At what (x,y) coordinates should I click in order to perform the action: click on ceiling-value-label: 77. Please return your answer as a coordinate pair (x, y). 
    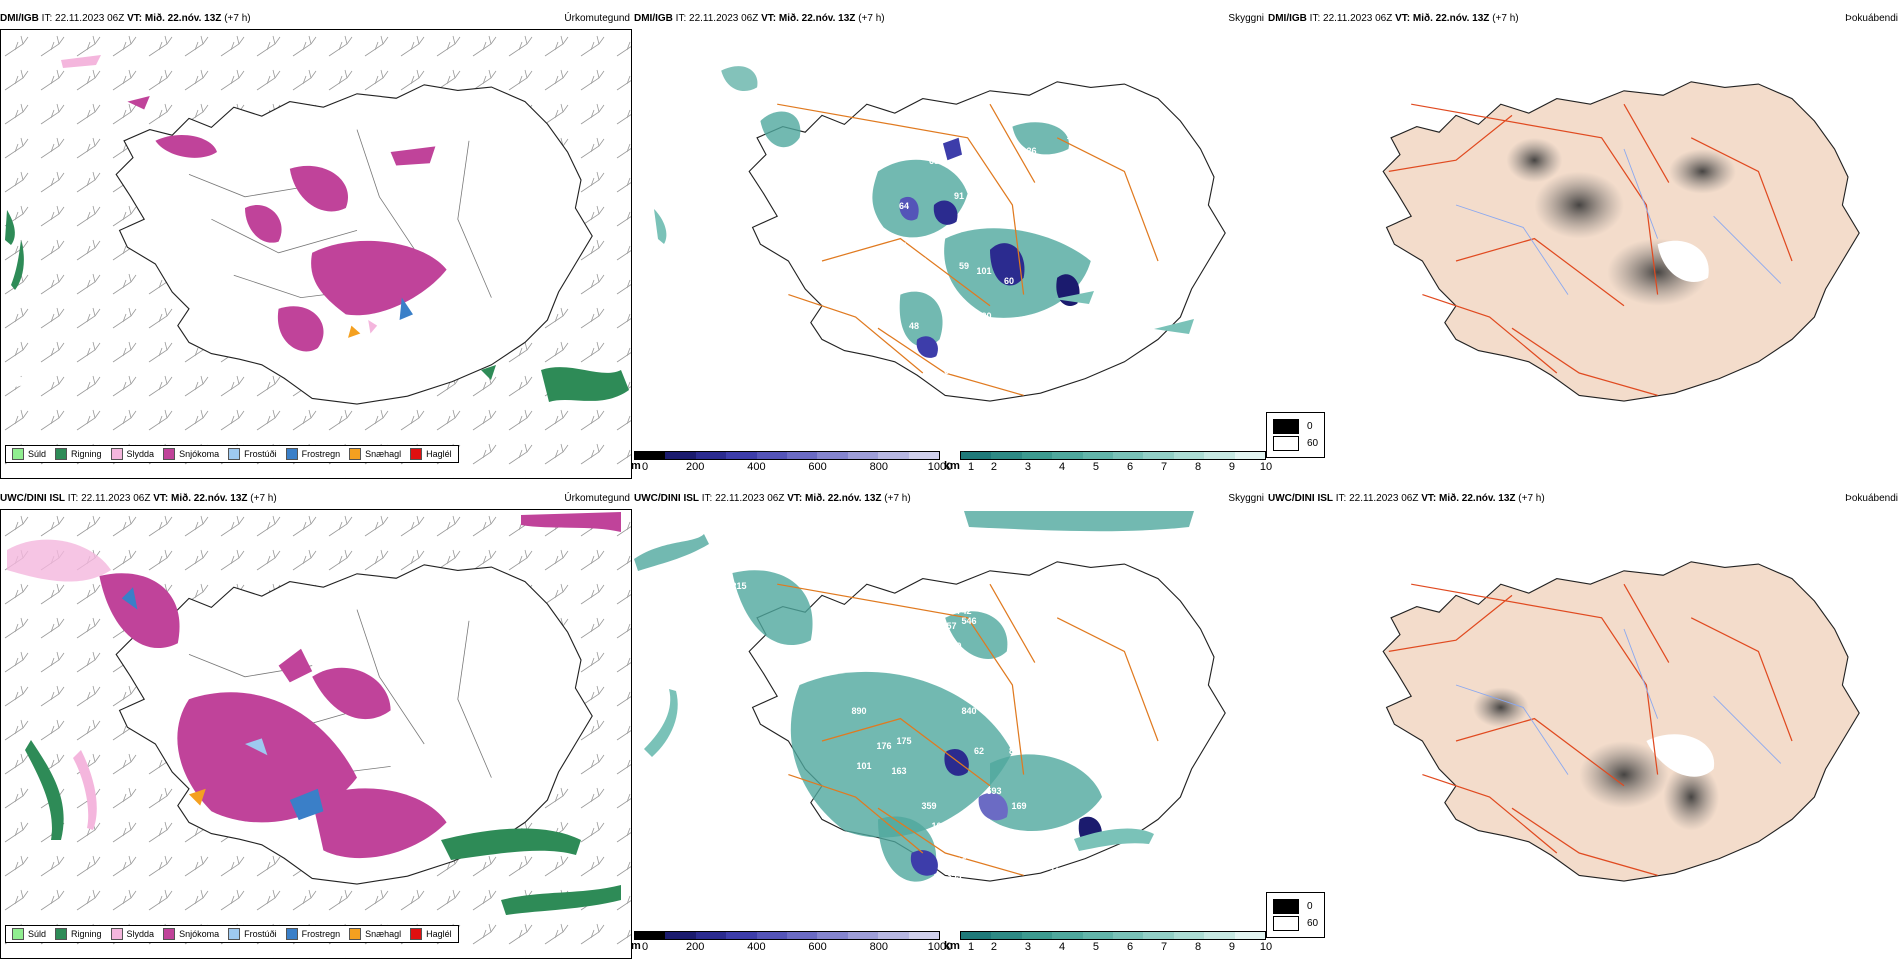
    Looking at the image, I should click on (964, 111).